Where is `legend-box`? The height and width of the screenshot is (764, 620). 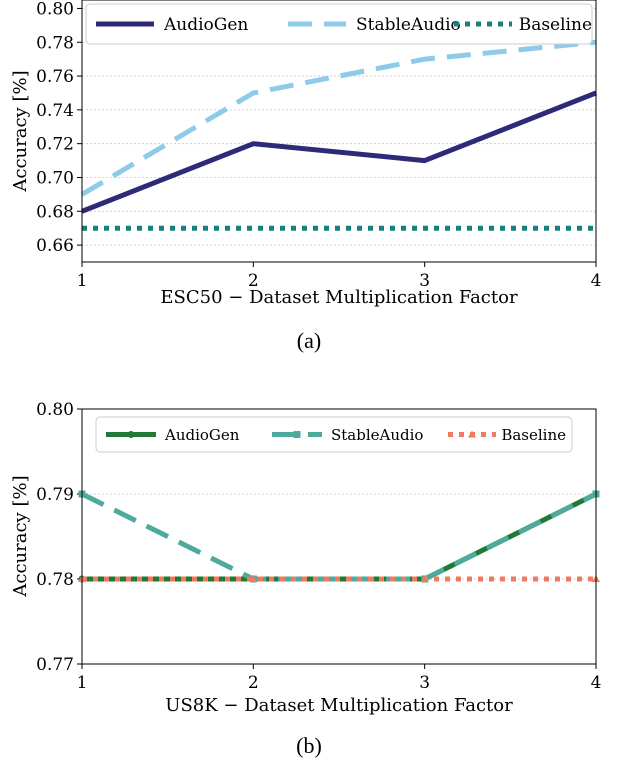 legend-box is located at coordinates (334, 434).